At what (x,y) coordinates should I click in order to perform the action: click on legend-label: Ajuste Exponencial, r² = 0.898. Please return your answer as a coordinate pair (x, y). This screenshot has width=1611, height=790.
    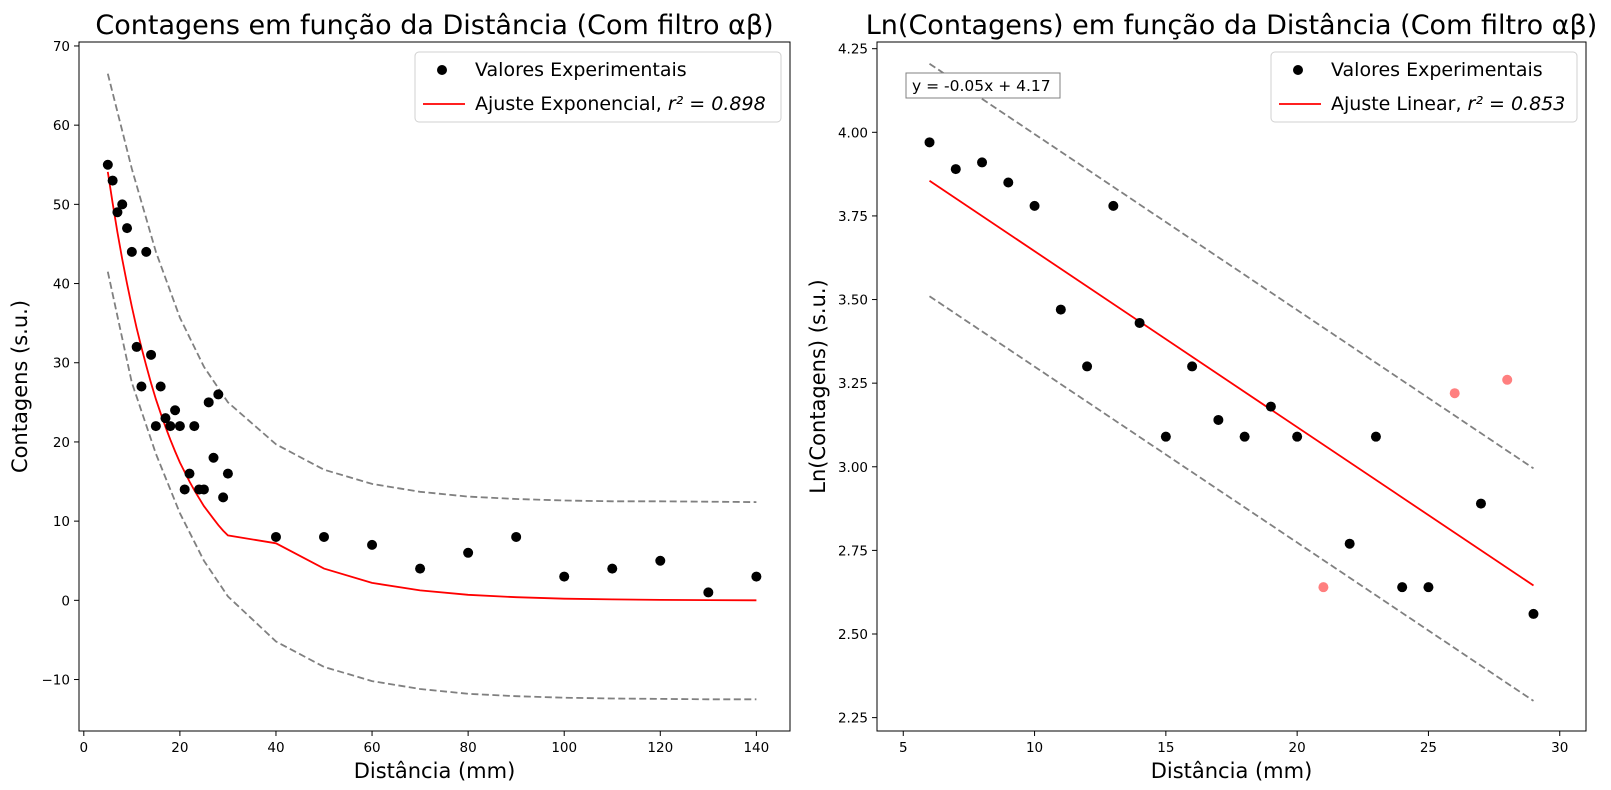
    Looking at the image, I should click on (620, 104).